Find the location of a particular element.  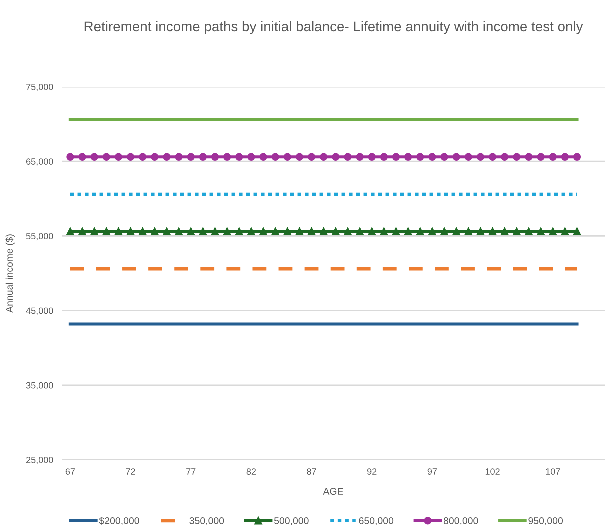

x-tick-label: 72 is located at coordinates (131, 471).